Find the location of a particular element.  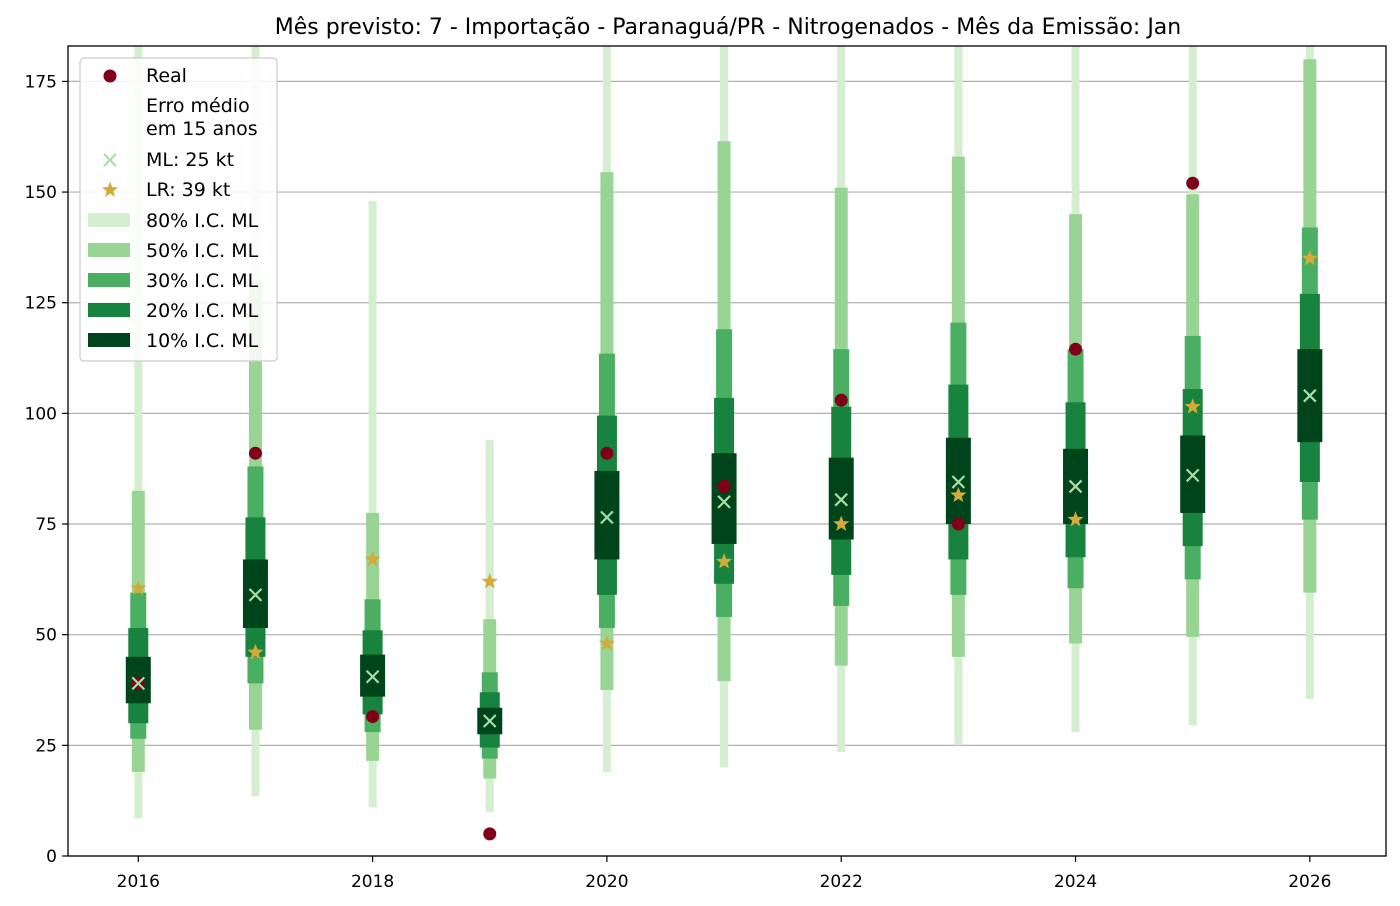

y-tick-label-125: 125 is located at coordinates (41, 304).